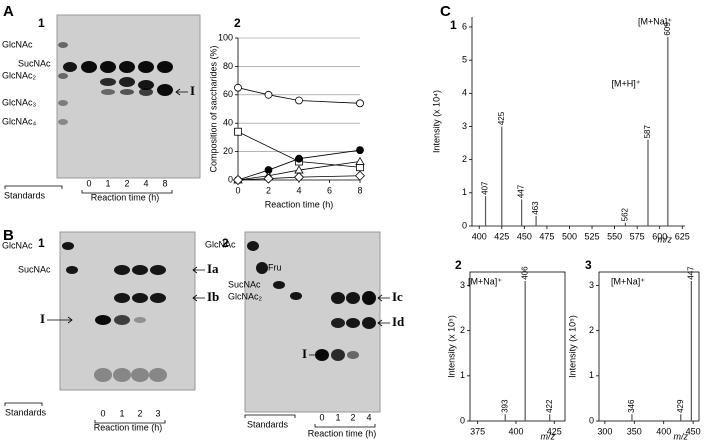 The height and width of the screenshot is (445, 705). What do you see at coordinates (667, 29) in the screenshot?
I see `peak-label: 609` at bounding box center [667, 29].